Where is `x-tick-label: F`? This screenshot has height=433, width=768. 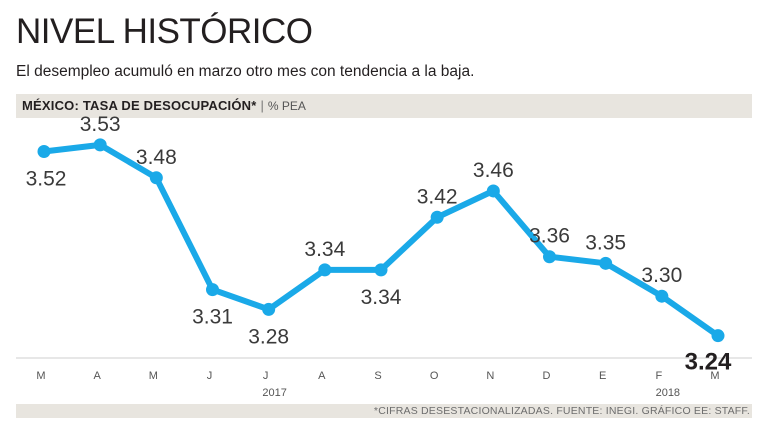
x-tick-label: F is located at coordinates (658, 376).